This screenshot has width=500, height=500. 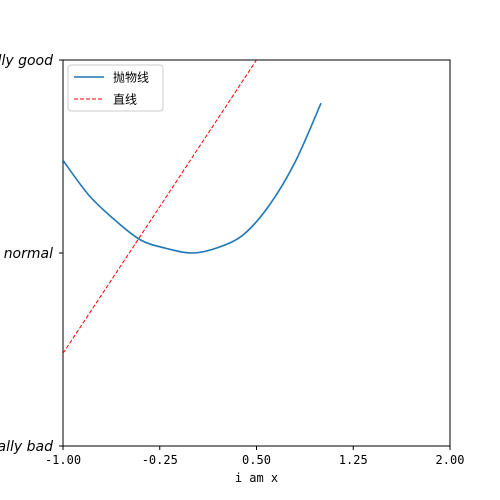 I want to click on x-tick-label: 1.25, so click(x=353, y=460).